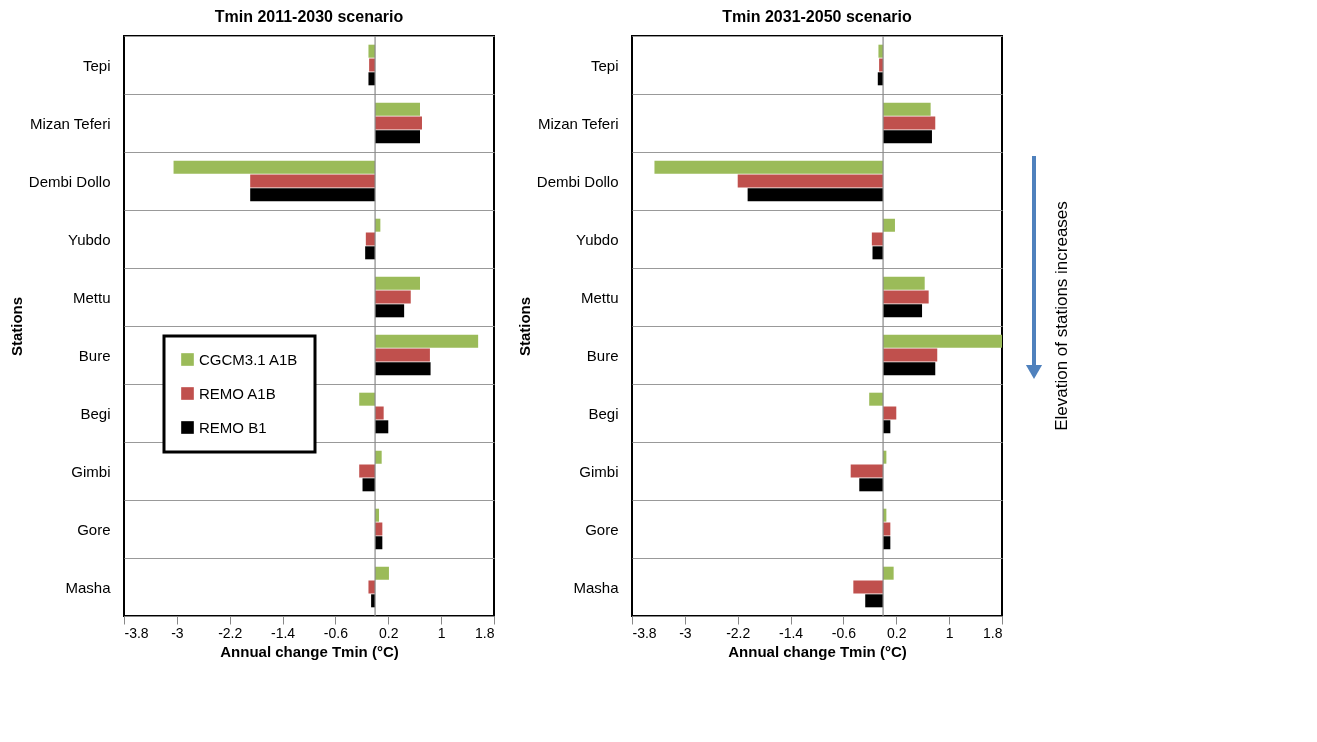 Image resolution: width=1317 pixels, height=742 pixels. I want to click on chart-title: Tmin 2031-2050 scenario, so click(817, 16).